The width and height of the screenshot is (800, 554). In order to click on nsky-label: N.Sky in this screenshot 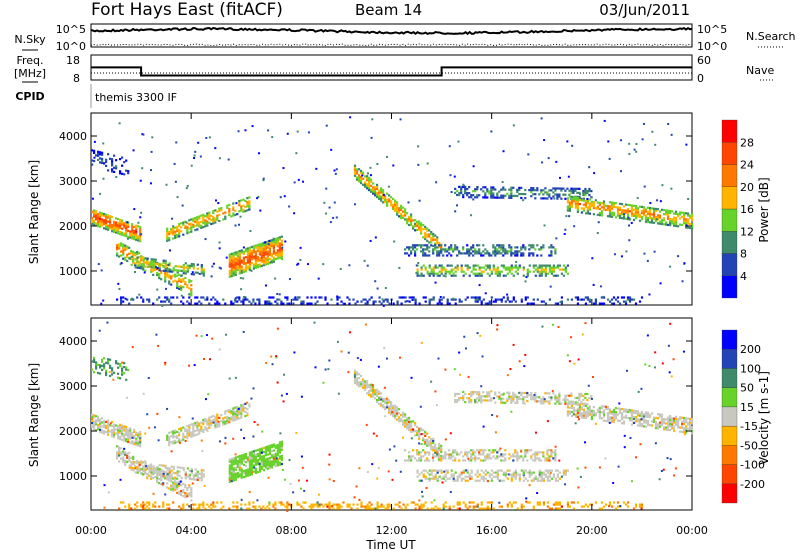, I will do `click(30, 39)`.